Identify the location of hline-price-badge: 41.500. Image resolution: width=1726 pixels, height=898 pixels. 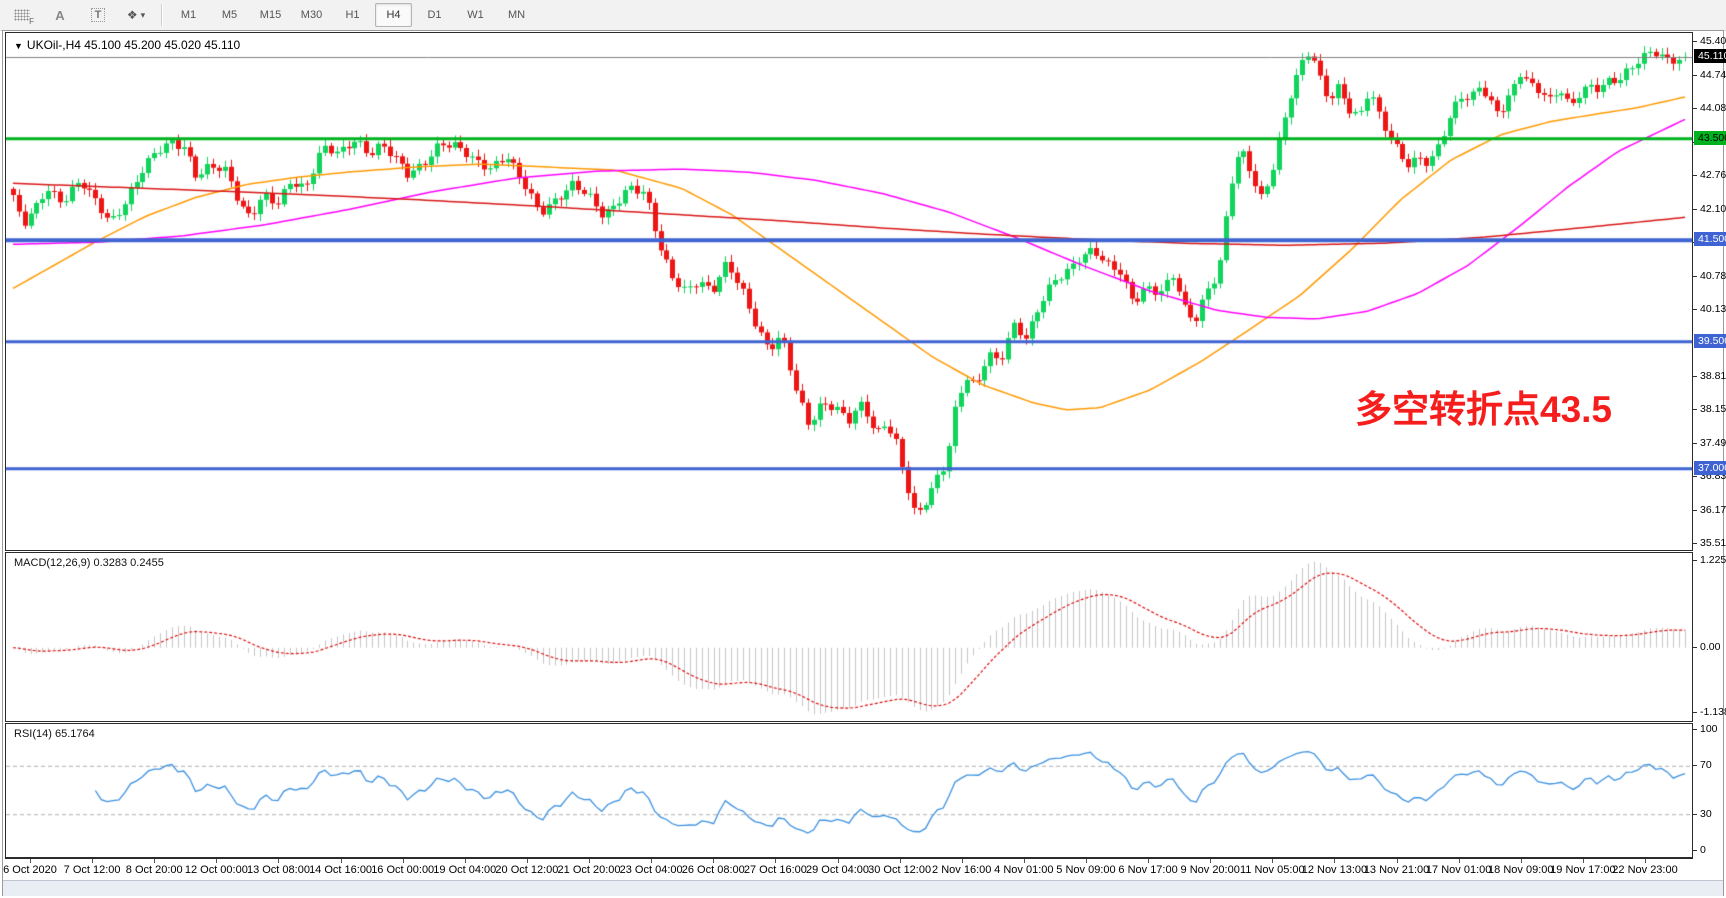
(1710, 239).